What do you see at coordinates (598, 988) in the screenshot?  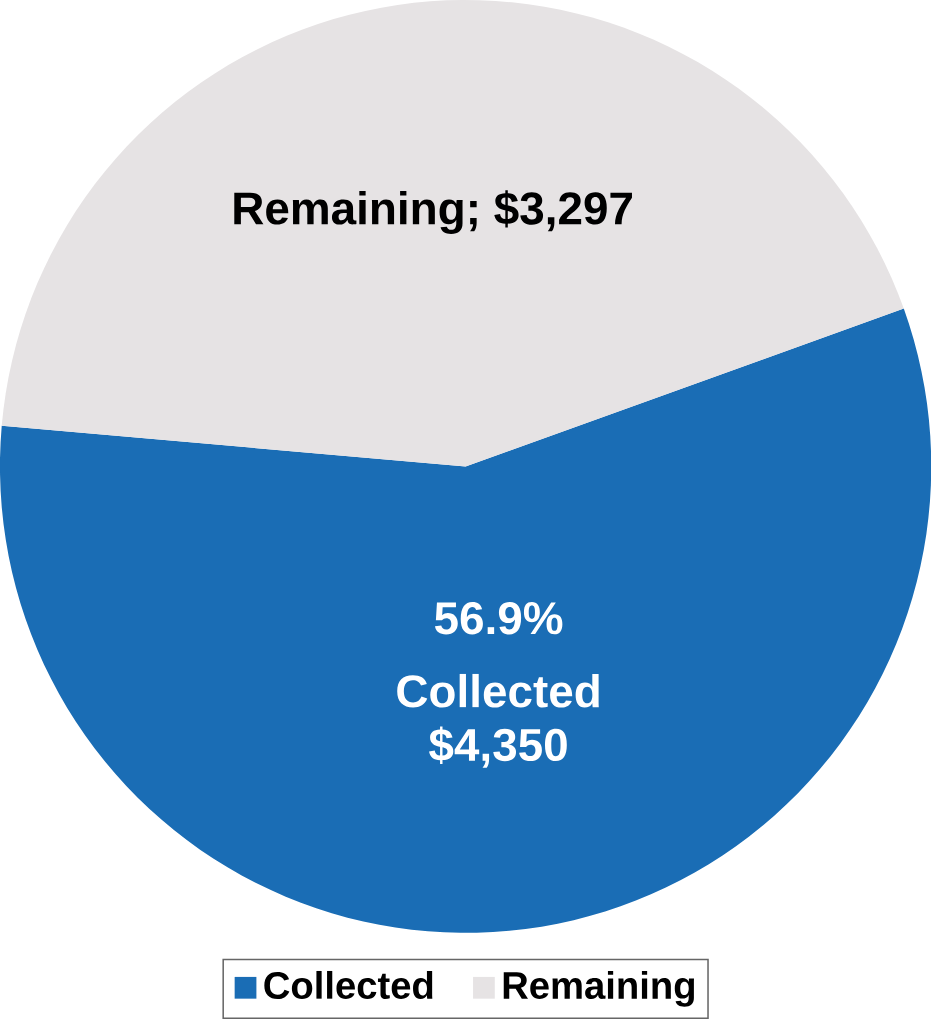 I see `legend-label: Remaining` at bounding box center [598, 988].